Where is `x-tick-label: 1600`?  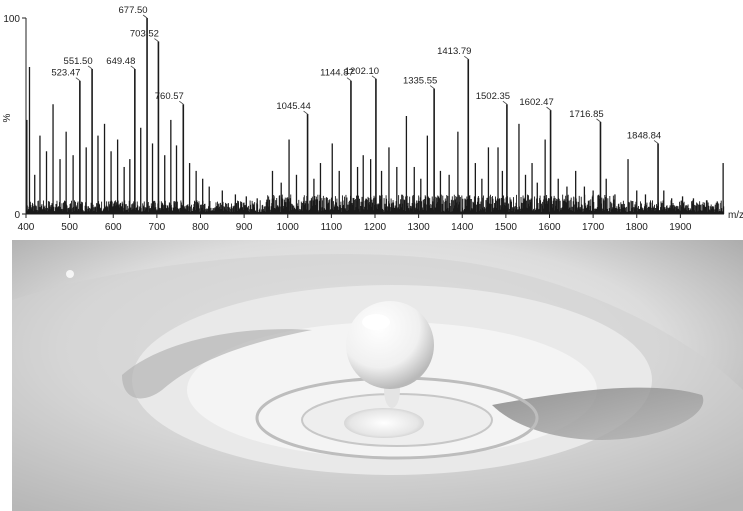
x-tick-label: 1600 is located at coordinates (549, 227).